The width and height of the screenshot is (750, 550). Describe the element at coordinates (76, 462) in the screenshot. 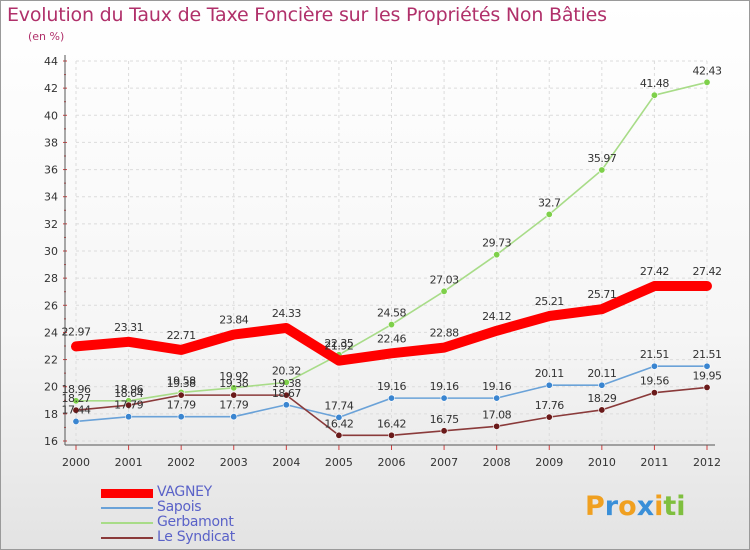

I see `x-tick-label: 2000` at that location.